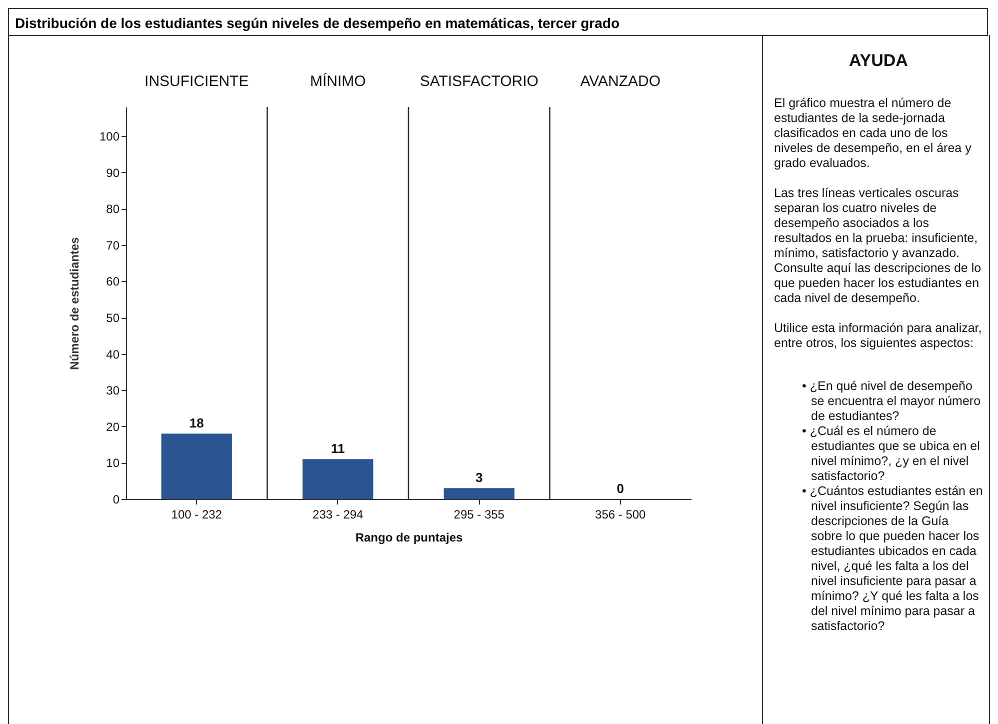 The width and height of the screenshot is (998, 724). Describe the element at coordinates (113, 354) in the screenshot. I see `y-tick-label: 40` at that location.